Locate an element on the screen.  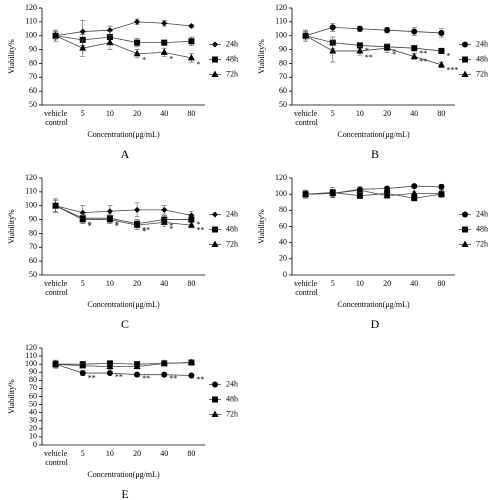
x-tick-label-line: vehicle is located at coordinates (56, 113).